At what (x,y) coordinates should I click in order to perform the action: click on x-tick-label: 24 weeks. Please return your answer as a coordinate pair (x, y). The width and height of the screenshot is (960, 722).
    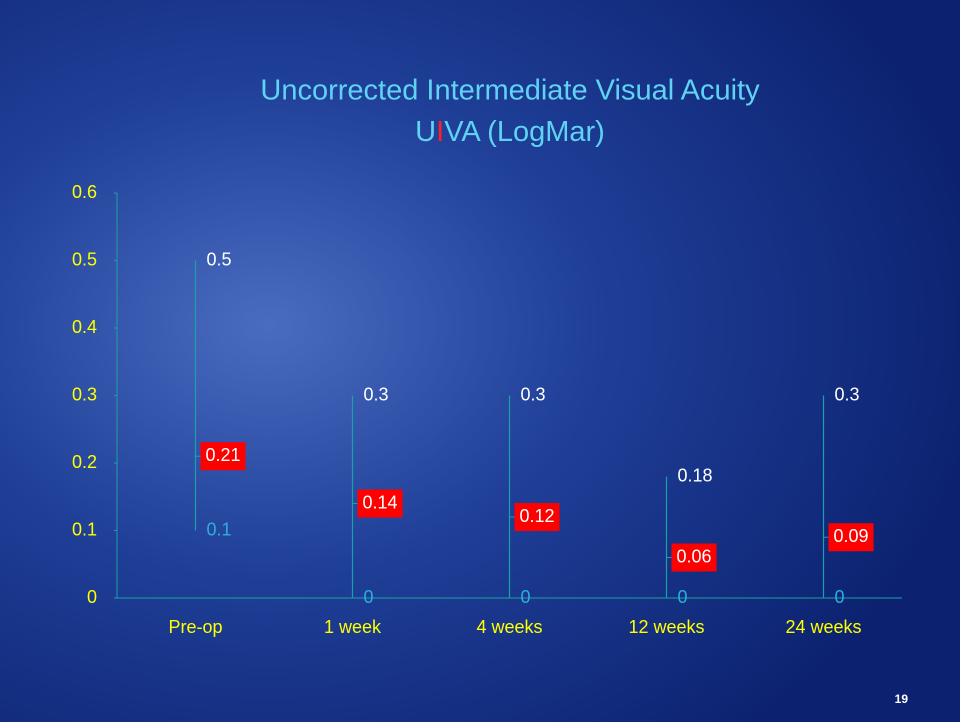
    Looking at the image, I should click on (823, 627).